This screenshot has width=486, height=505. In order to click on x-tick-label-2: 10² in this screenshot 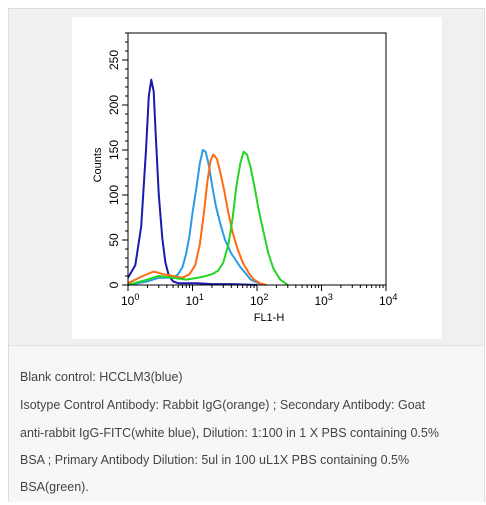, I will do `click(259, 300)`.